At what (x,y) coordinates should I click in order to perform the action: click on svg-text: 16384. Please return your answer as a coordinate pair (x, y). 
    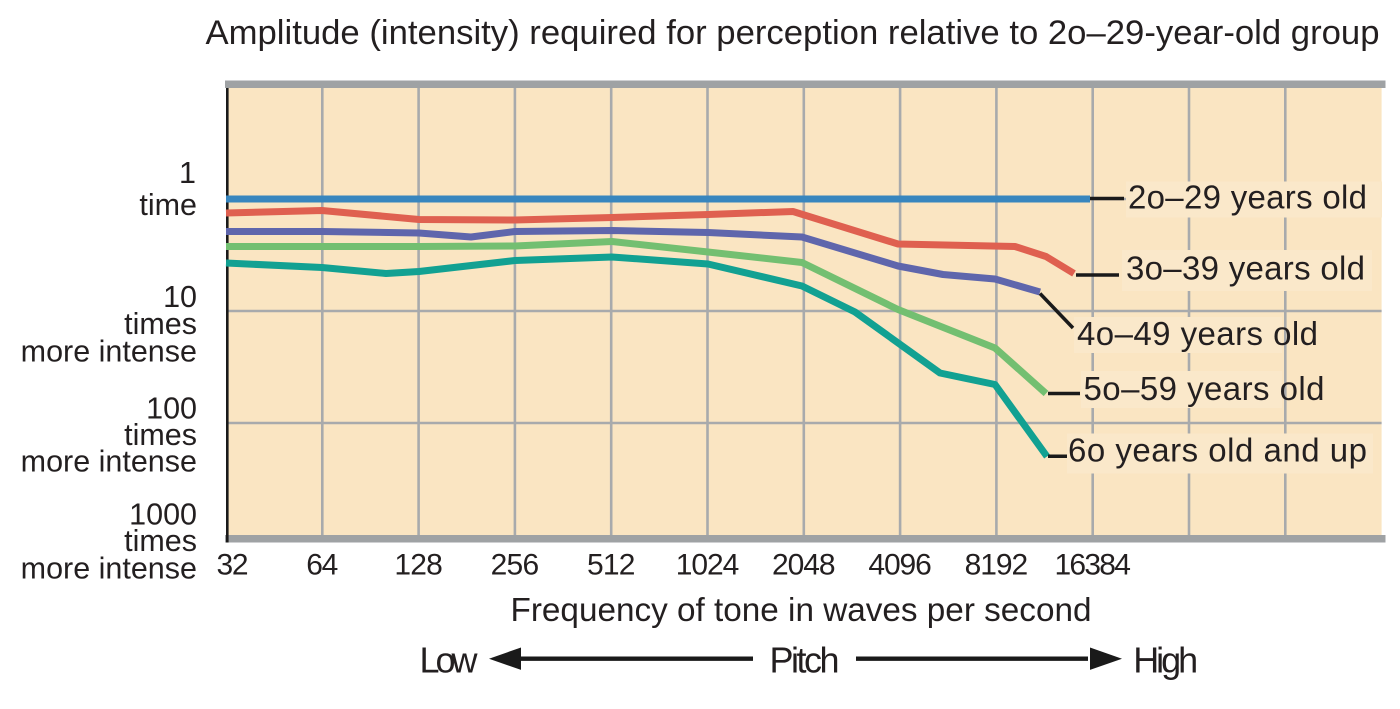
    Looking at the image, I should click on (1092, 565).